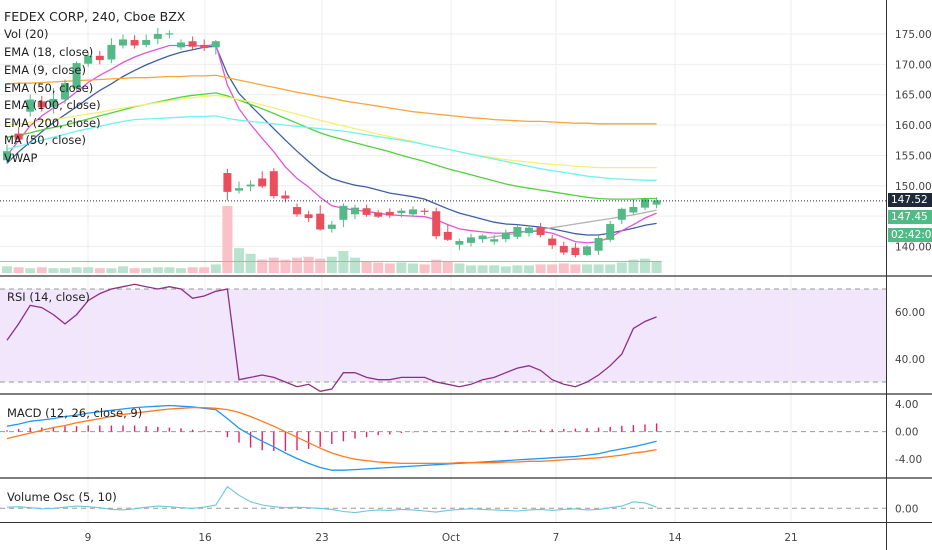  Describe the element at coordinates (908, 460) in the screenshot. I see `macd-tick-label: -4.00` at that location.